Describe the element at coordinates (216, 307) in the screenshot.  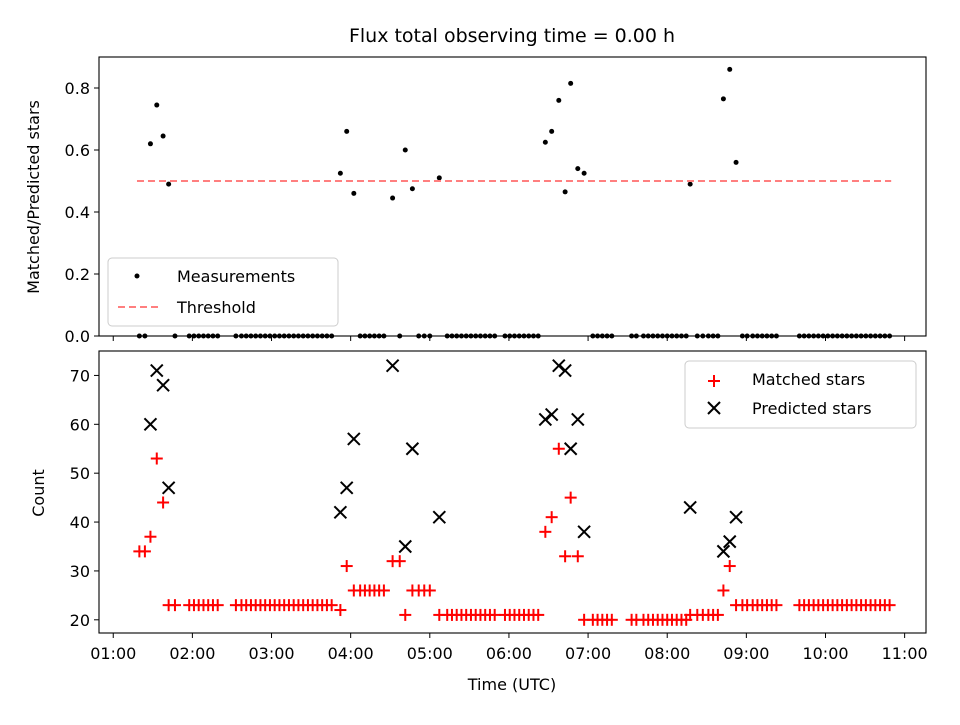
I see `legend-threshold-label: Threshold` at that location.